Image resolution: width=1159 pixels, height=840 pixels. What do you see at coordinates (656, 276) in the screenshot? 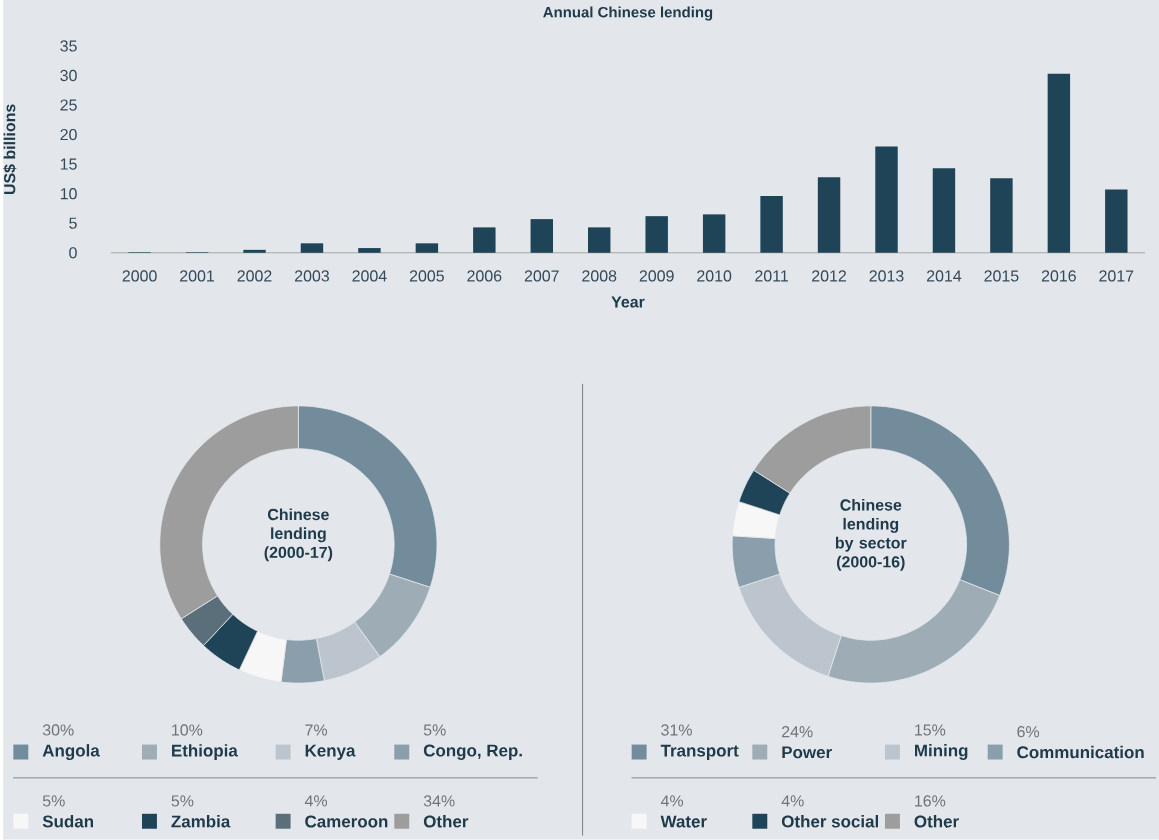
I see `x-tick-label: 2009` at bounding box center [656, 276].